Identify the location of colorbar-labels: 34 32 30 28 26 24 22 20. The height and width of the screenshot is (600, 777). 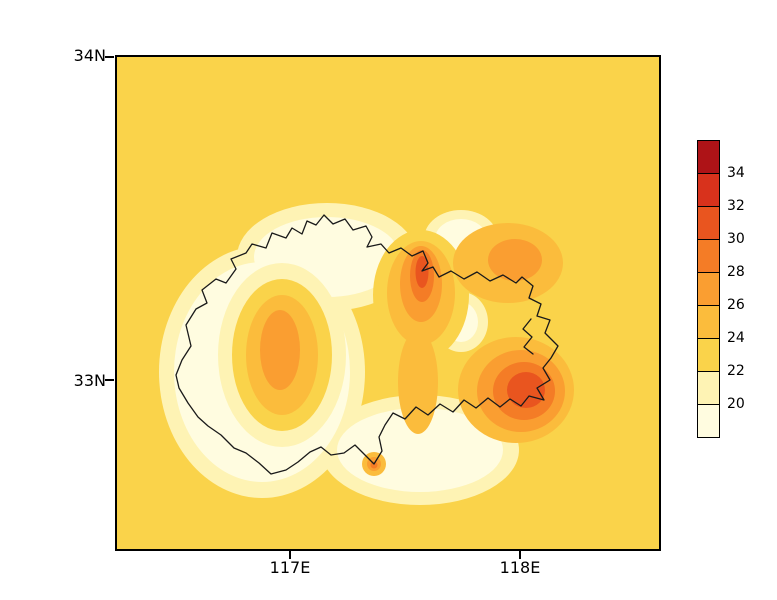
(744, 295).